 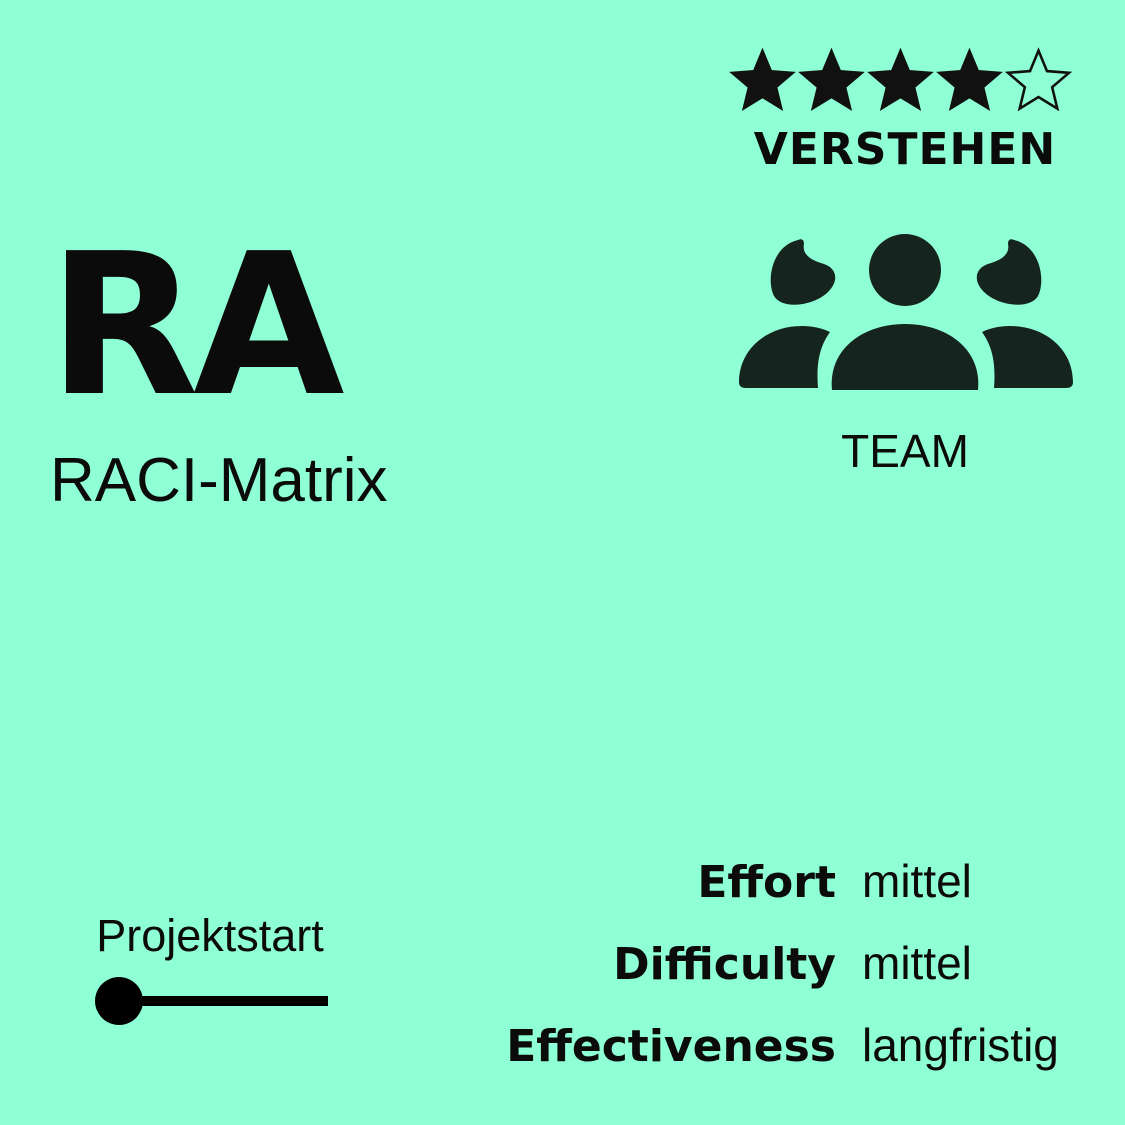 What do you see at coordinates (196, 326) in the screenshot?
I see `method-abbreviation: RA` at bounding box center [196, 326].